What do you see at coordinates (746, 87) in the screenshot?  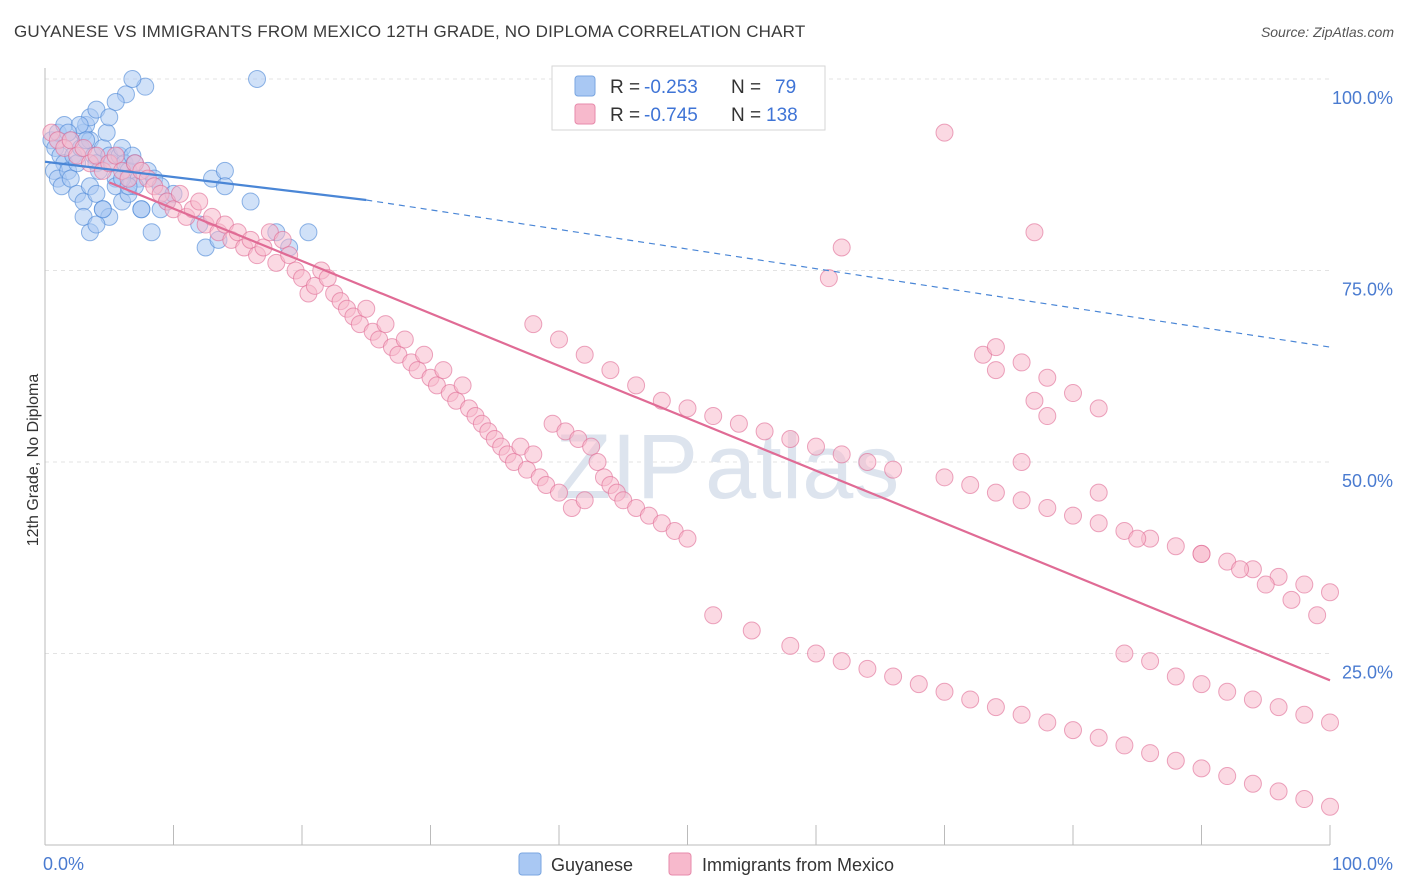 I see `stats-n-label-1: N =` at bounding box center [746, 87].